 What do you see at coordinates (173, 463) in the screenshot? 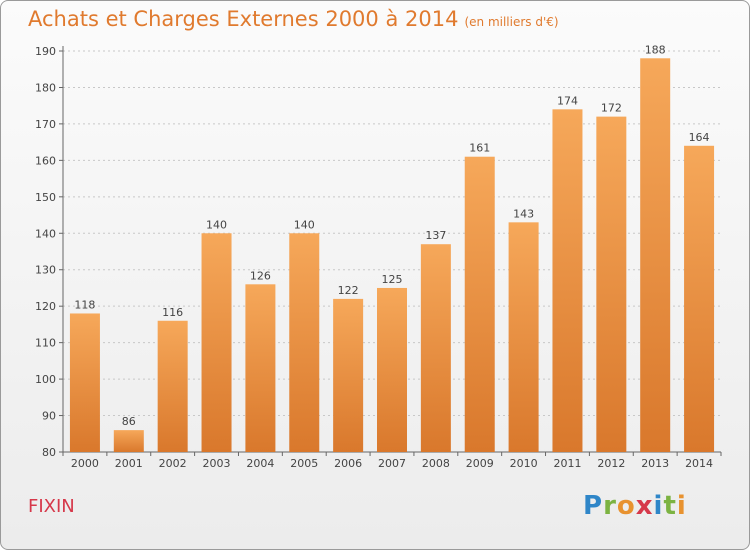
I see `x-tick-label: 2002` at bounding box center [173, 463].